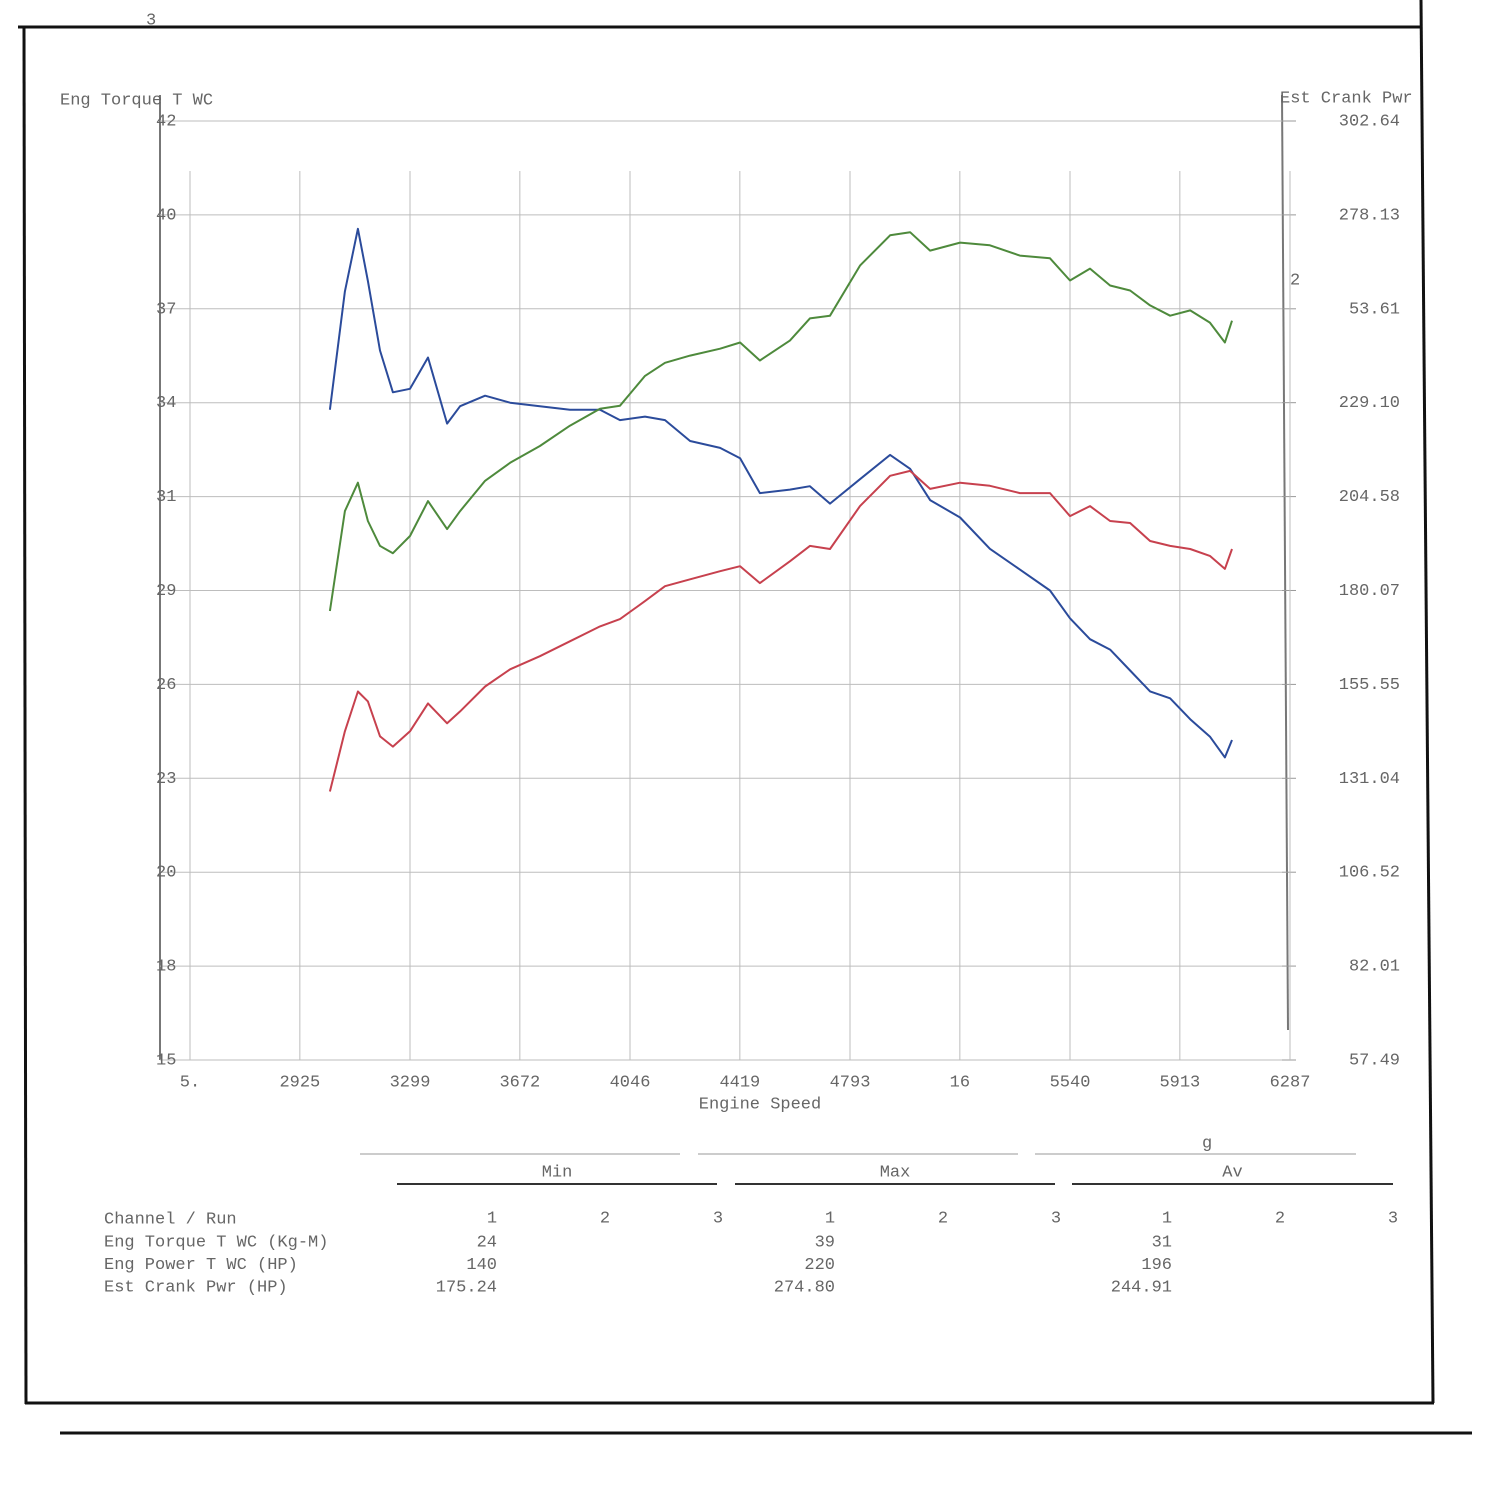 The image size is (1500, 1505). I want to click on x-tick-label: 4046, so click(630, 1082).